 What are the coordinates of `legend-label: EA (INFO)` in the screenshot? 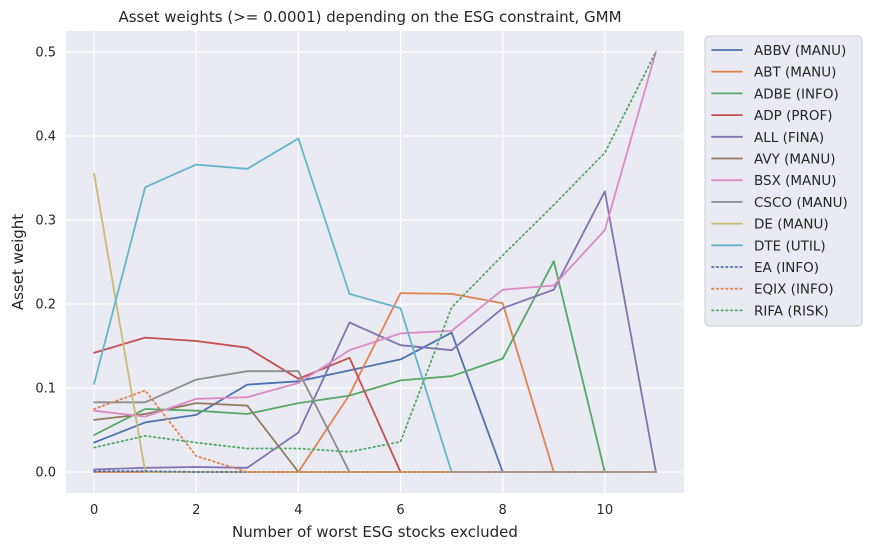 It's located at (786, 268).